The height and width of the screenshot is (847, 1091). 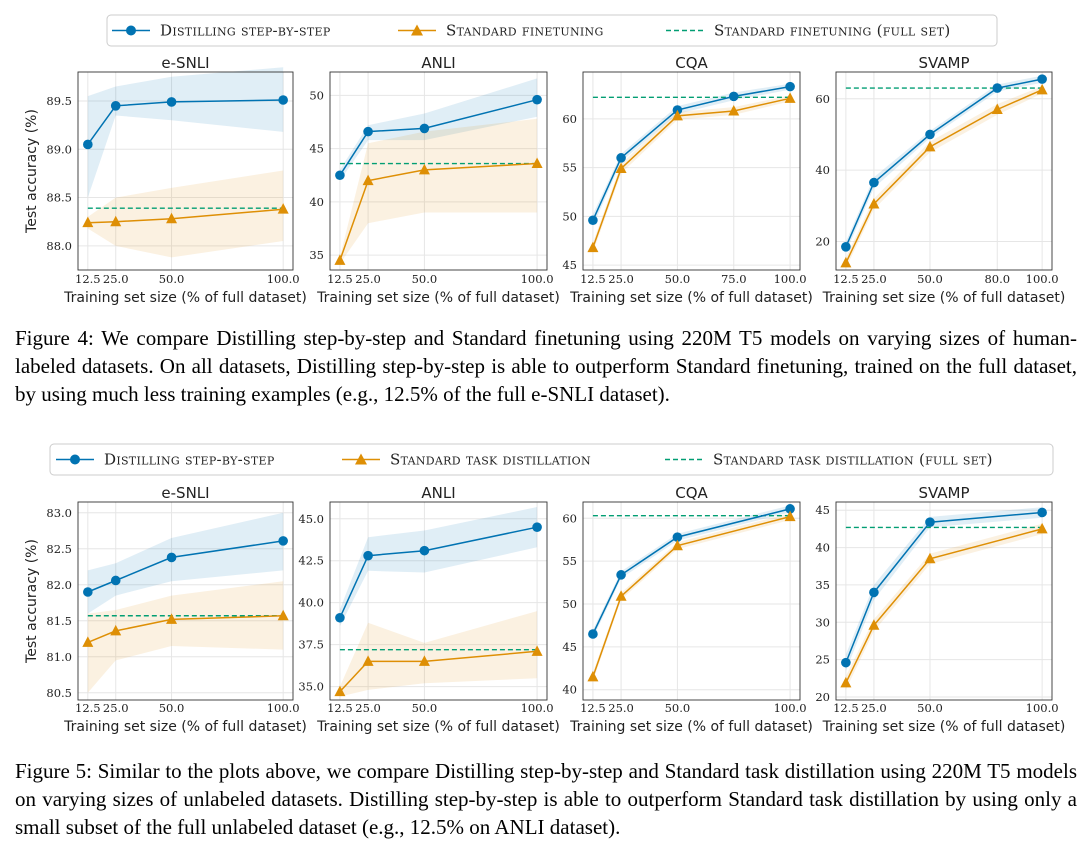 I want to click on plot-area, so click(x=944, y=601).